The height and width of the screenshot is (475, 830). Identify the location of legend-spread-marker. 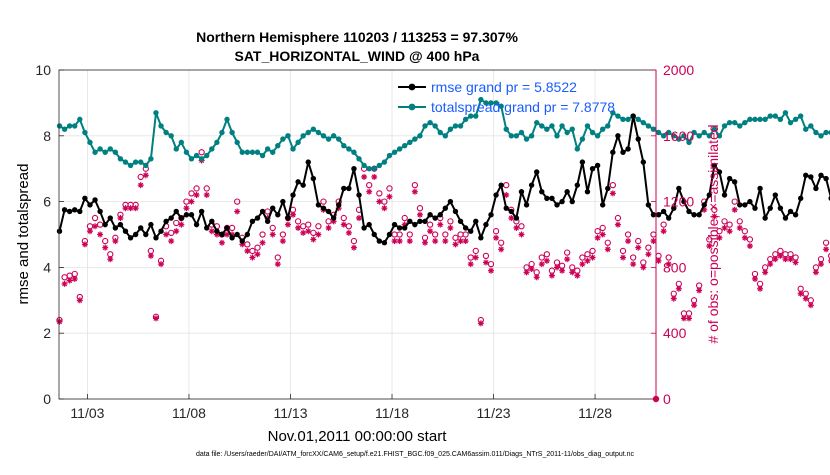
(412, 107).